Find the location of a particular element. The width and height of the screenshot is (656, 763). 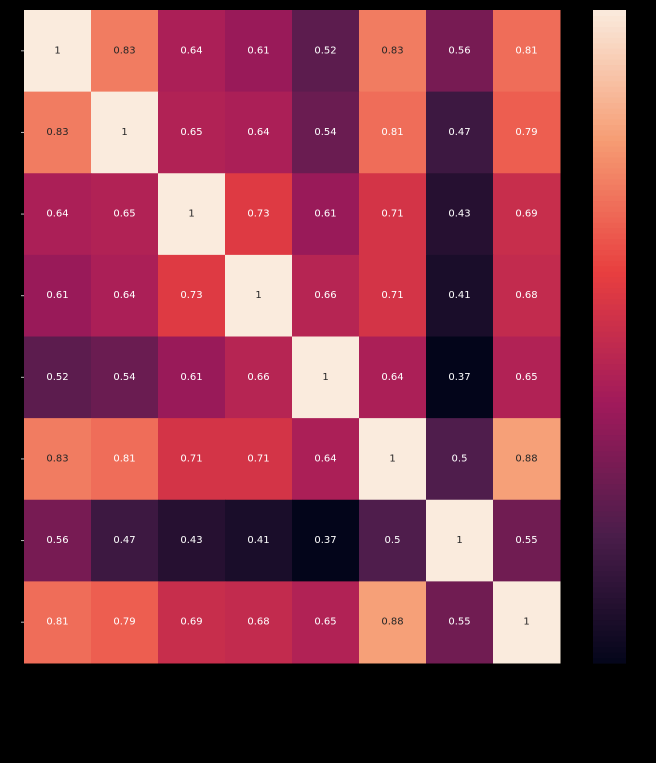

heatmap-cell-r0-c6 is located at coordinates (460, 51).